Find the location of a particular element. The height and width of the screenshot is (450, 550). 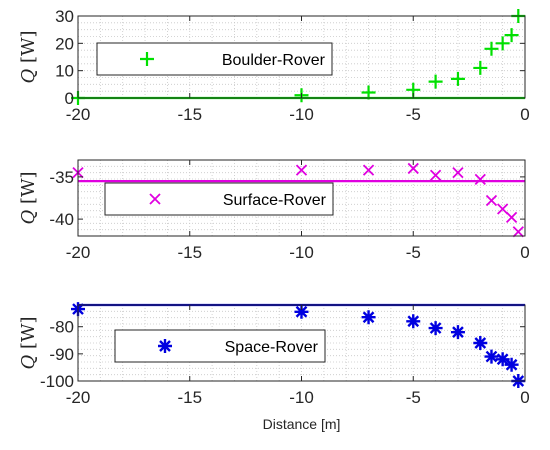

y-tick-label: -80 is located at coordinates (61, 327).